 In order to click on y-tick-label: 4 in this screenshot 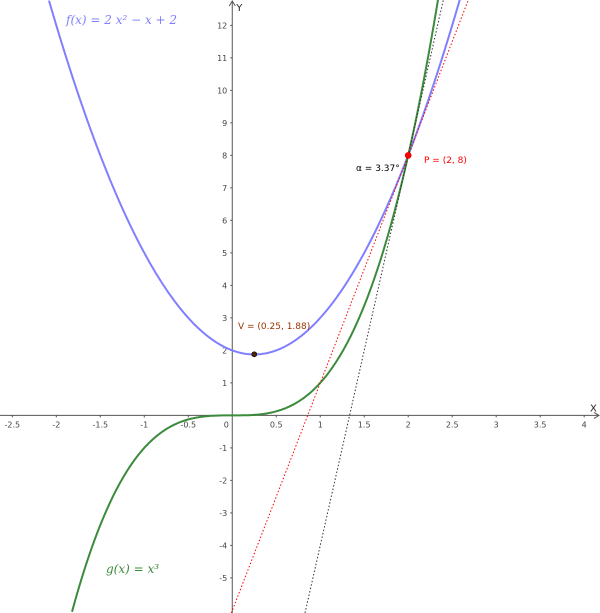, I will do `click(224, 285)`.